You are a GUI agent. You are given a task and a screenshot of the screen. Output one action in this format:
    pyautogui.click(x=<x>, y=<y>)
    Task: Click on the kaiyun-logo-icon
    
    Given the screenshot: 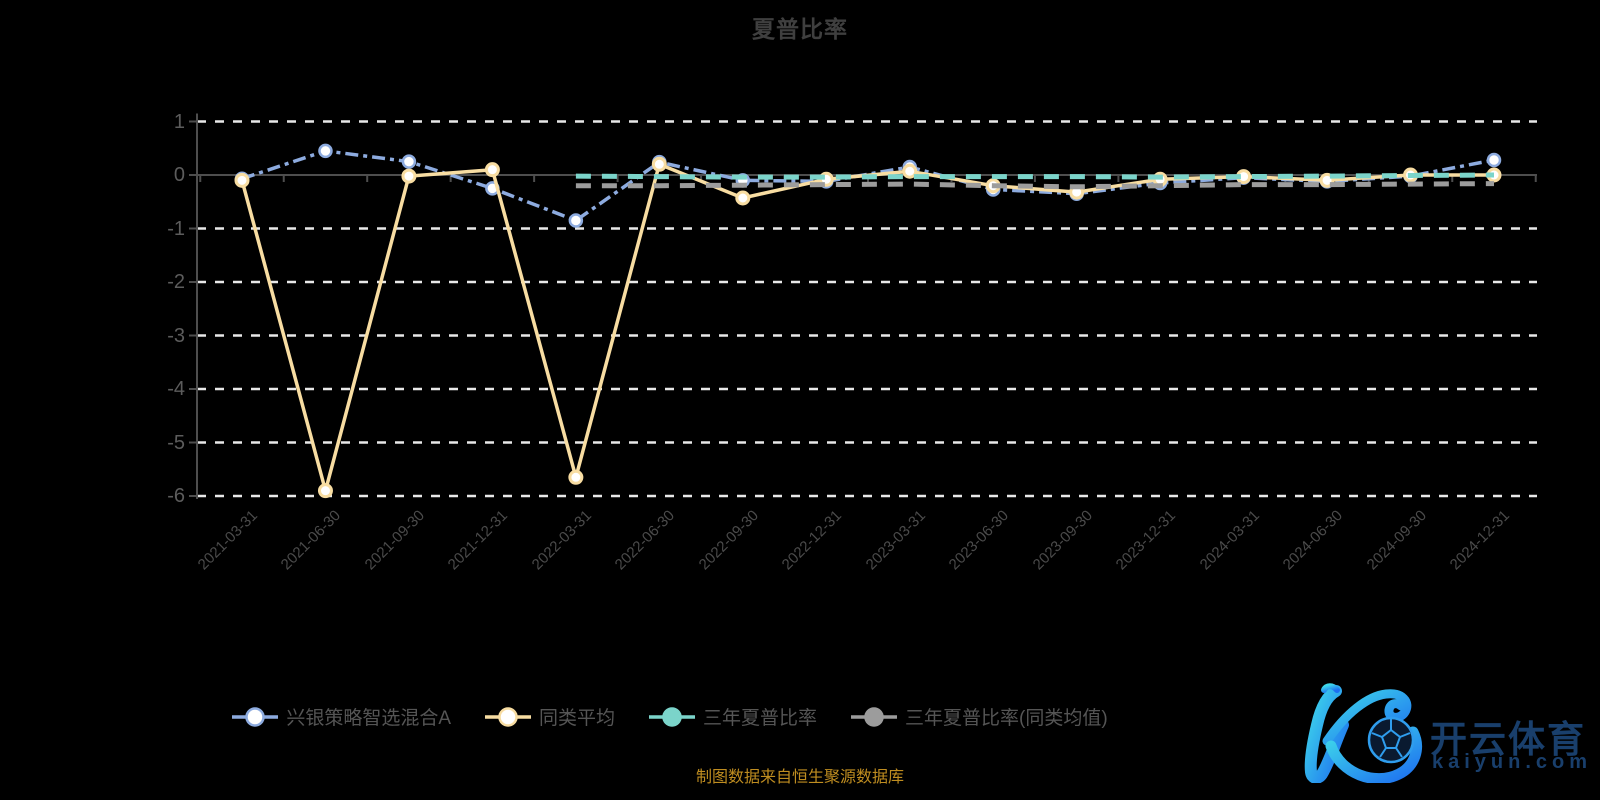 What is the action you would take?
    pyautogui.click(x=1363, y=733)
    